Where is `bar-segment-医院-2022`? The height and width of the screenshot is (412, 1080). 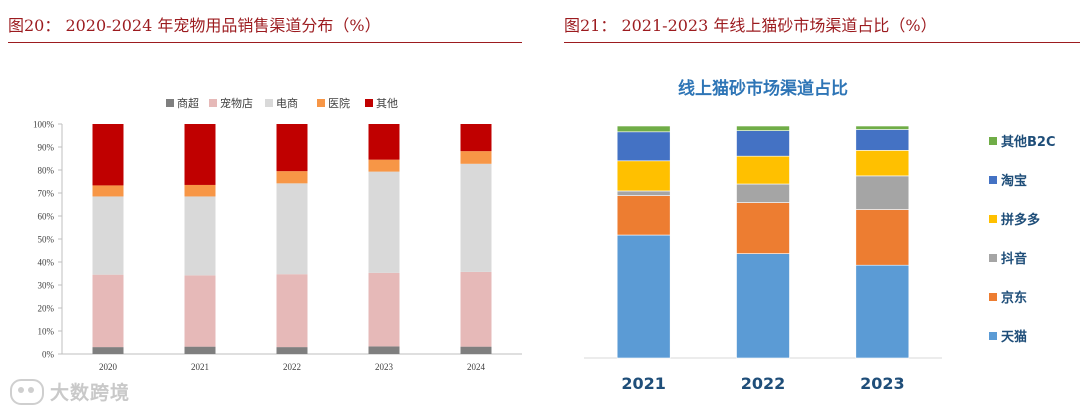 bar-segment-医院-2022 is located at coordinates (292, 177).